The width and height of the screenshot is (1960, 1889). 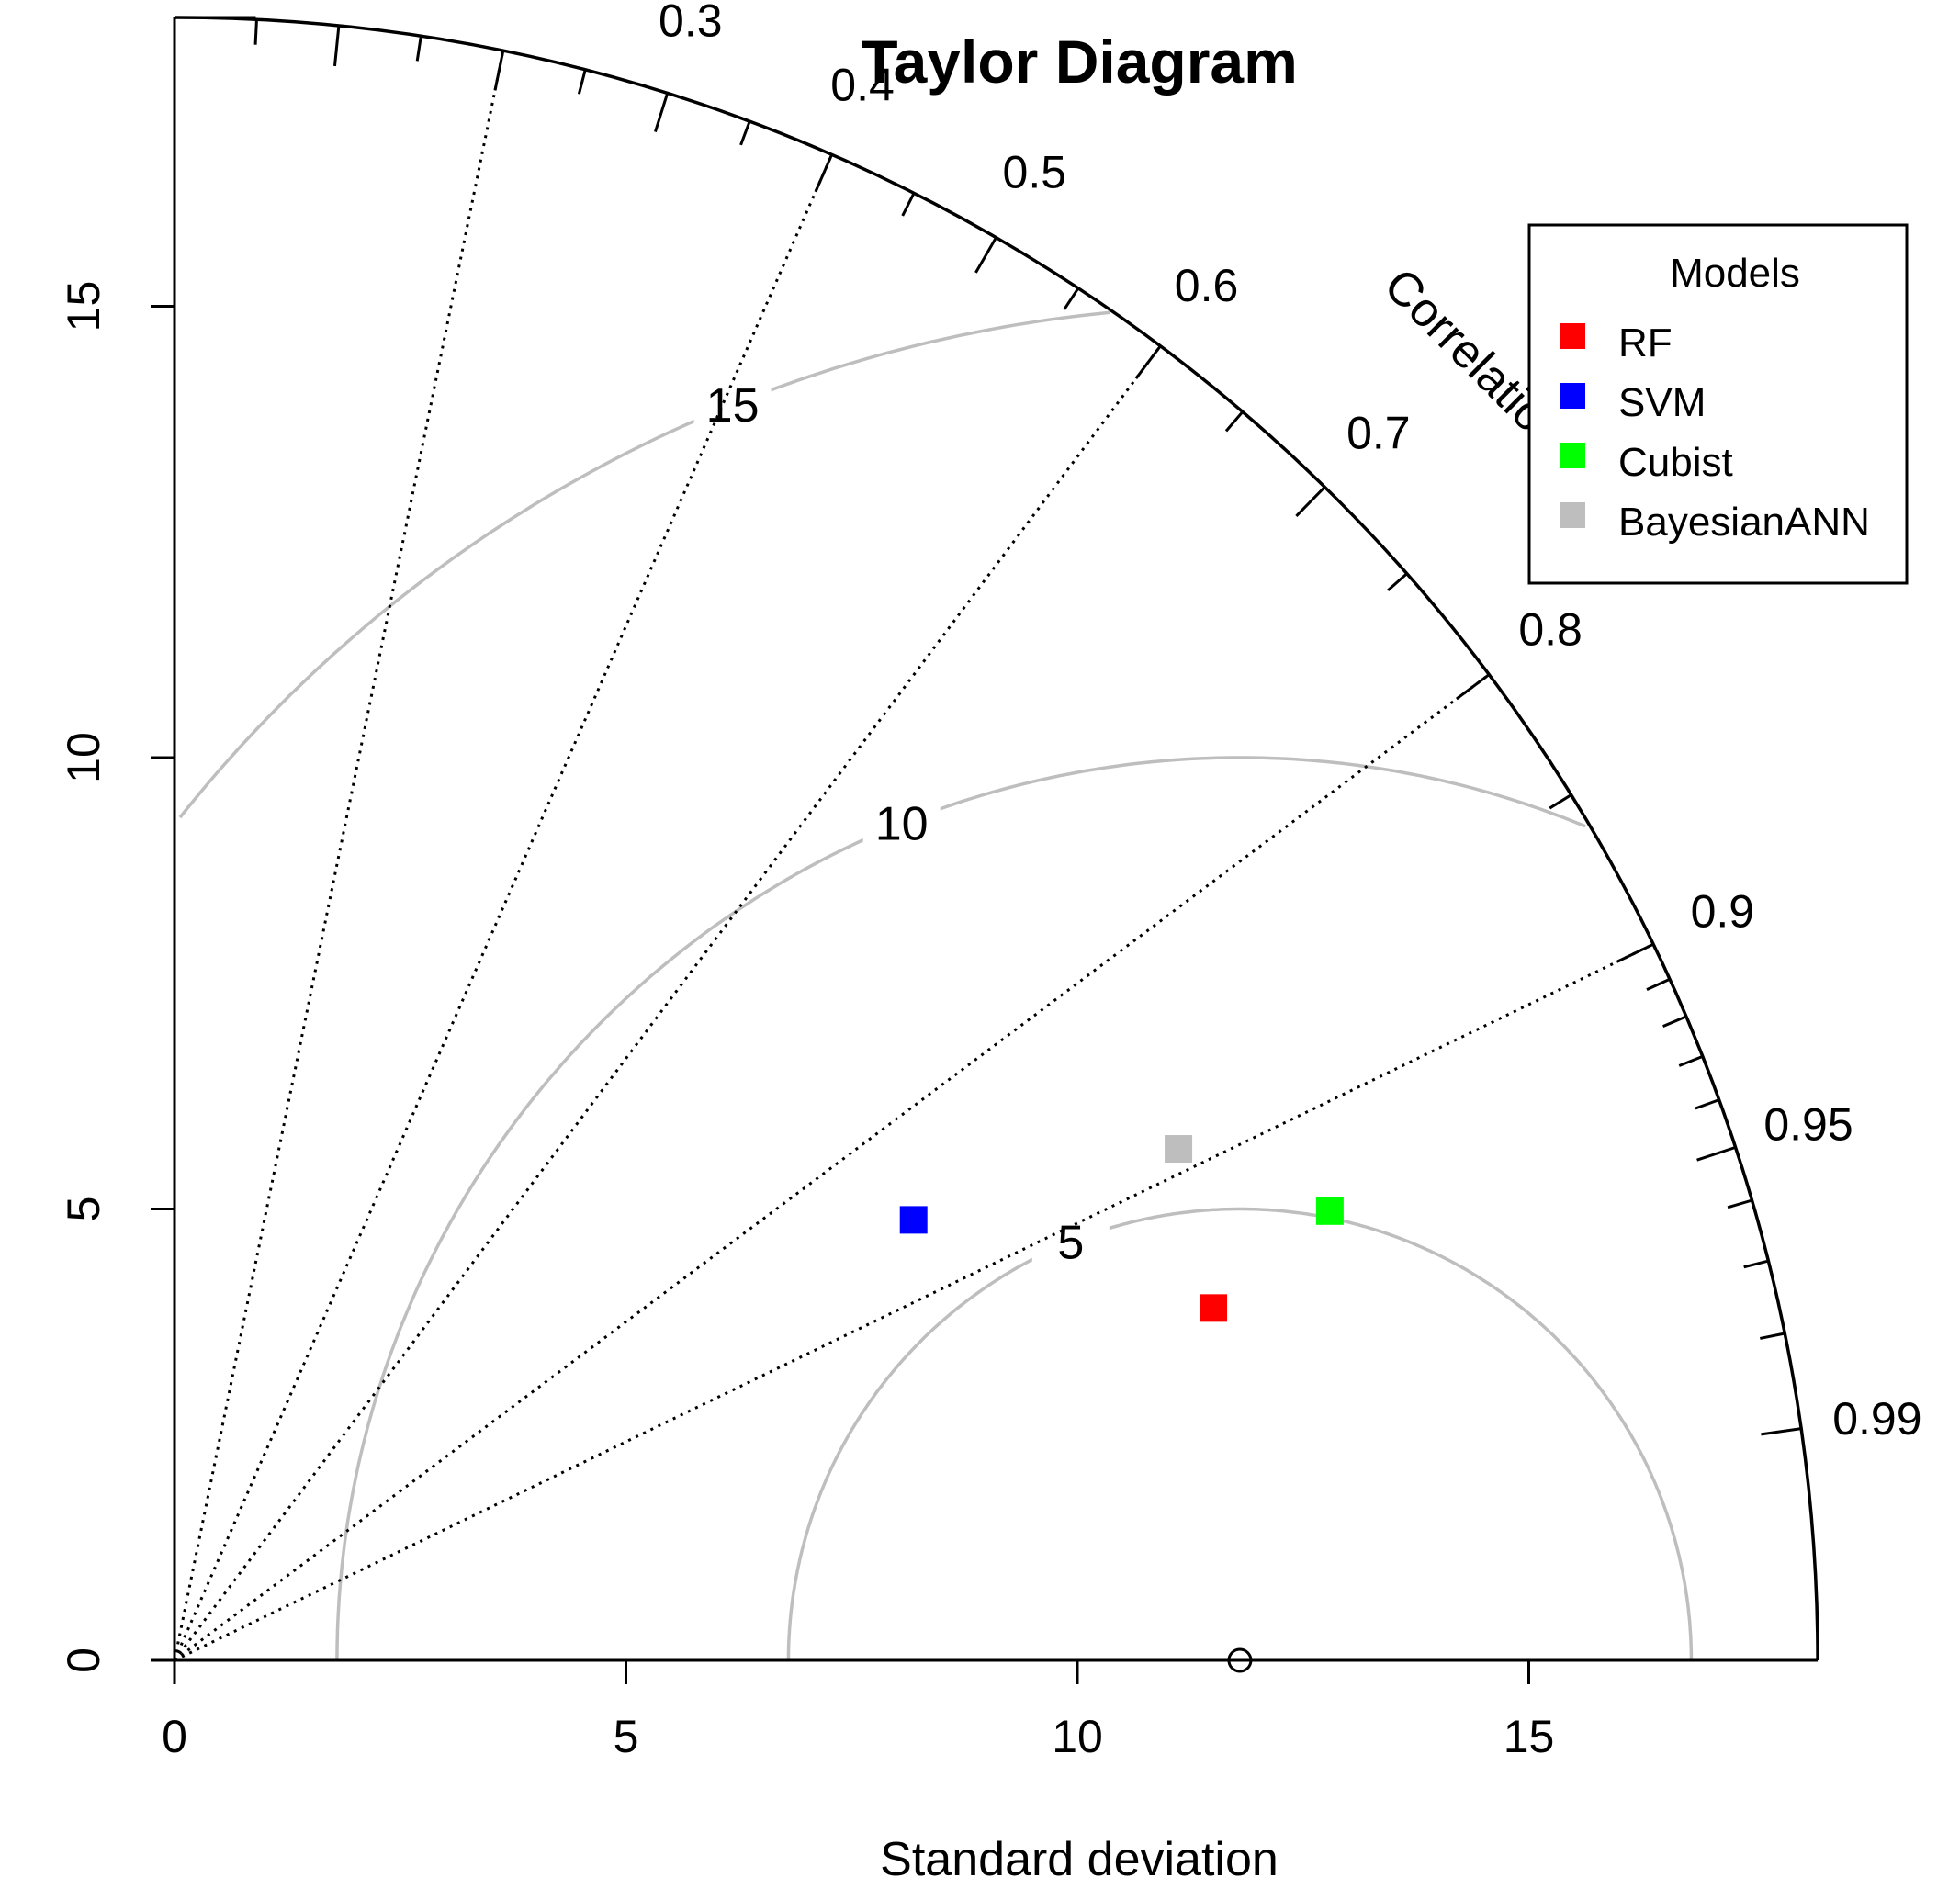 I want to click on x-tick-label-10: 10, so click(x=1077, y=1736).